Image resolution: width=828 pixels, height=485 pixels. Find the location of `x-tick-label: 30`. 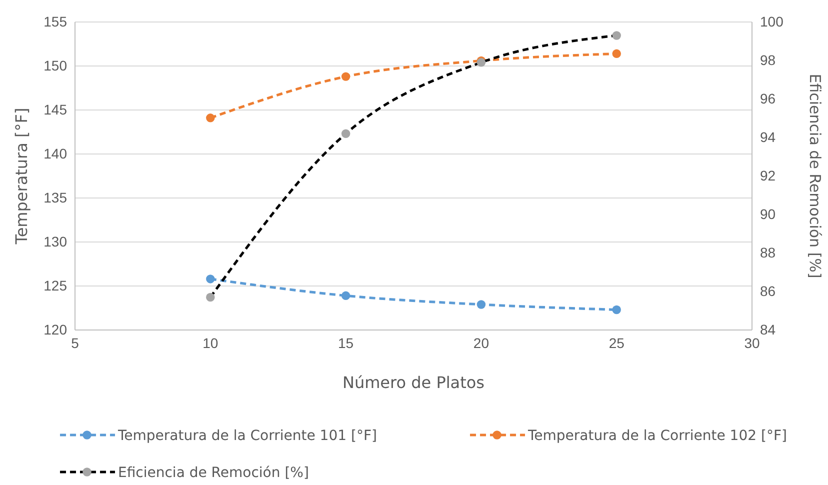

x-tick-label: 30 is located at coordinates (752, 342).